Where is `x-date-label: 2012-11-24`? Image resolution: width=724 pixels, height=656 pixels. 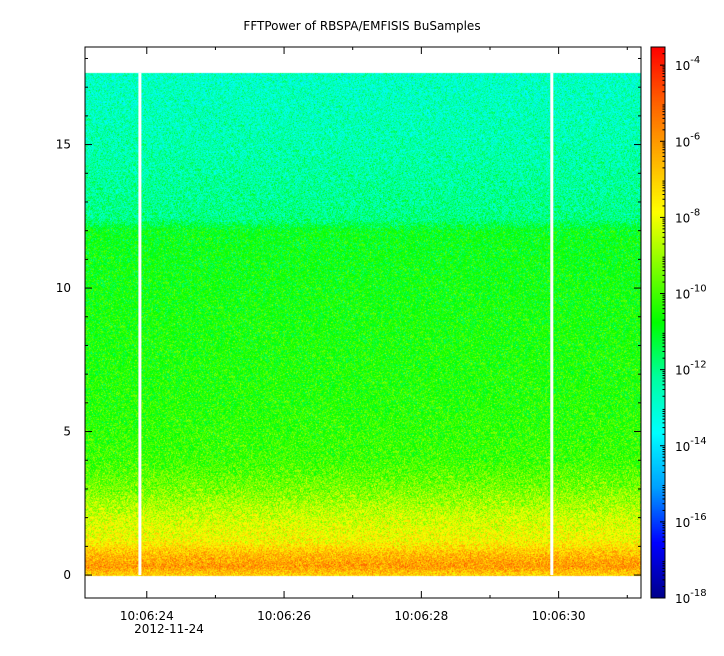 x-date-label: 2012-11-24 is located at coordinates (169, 629).